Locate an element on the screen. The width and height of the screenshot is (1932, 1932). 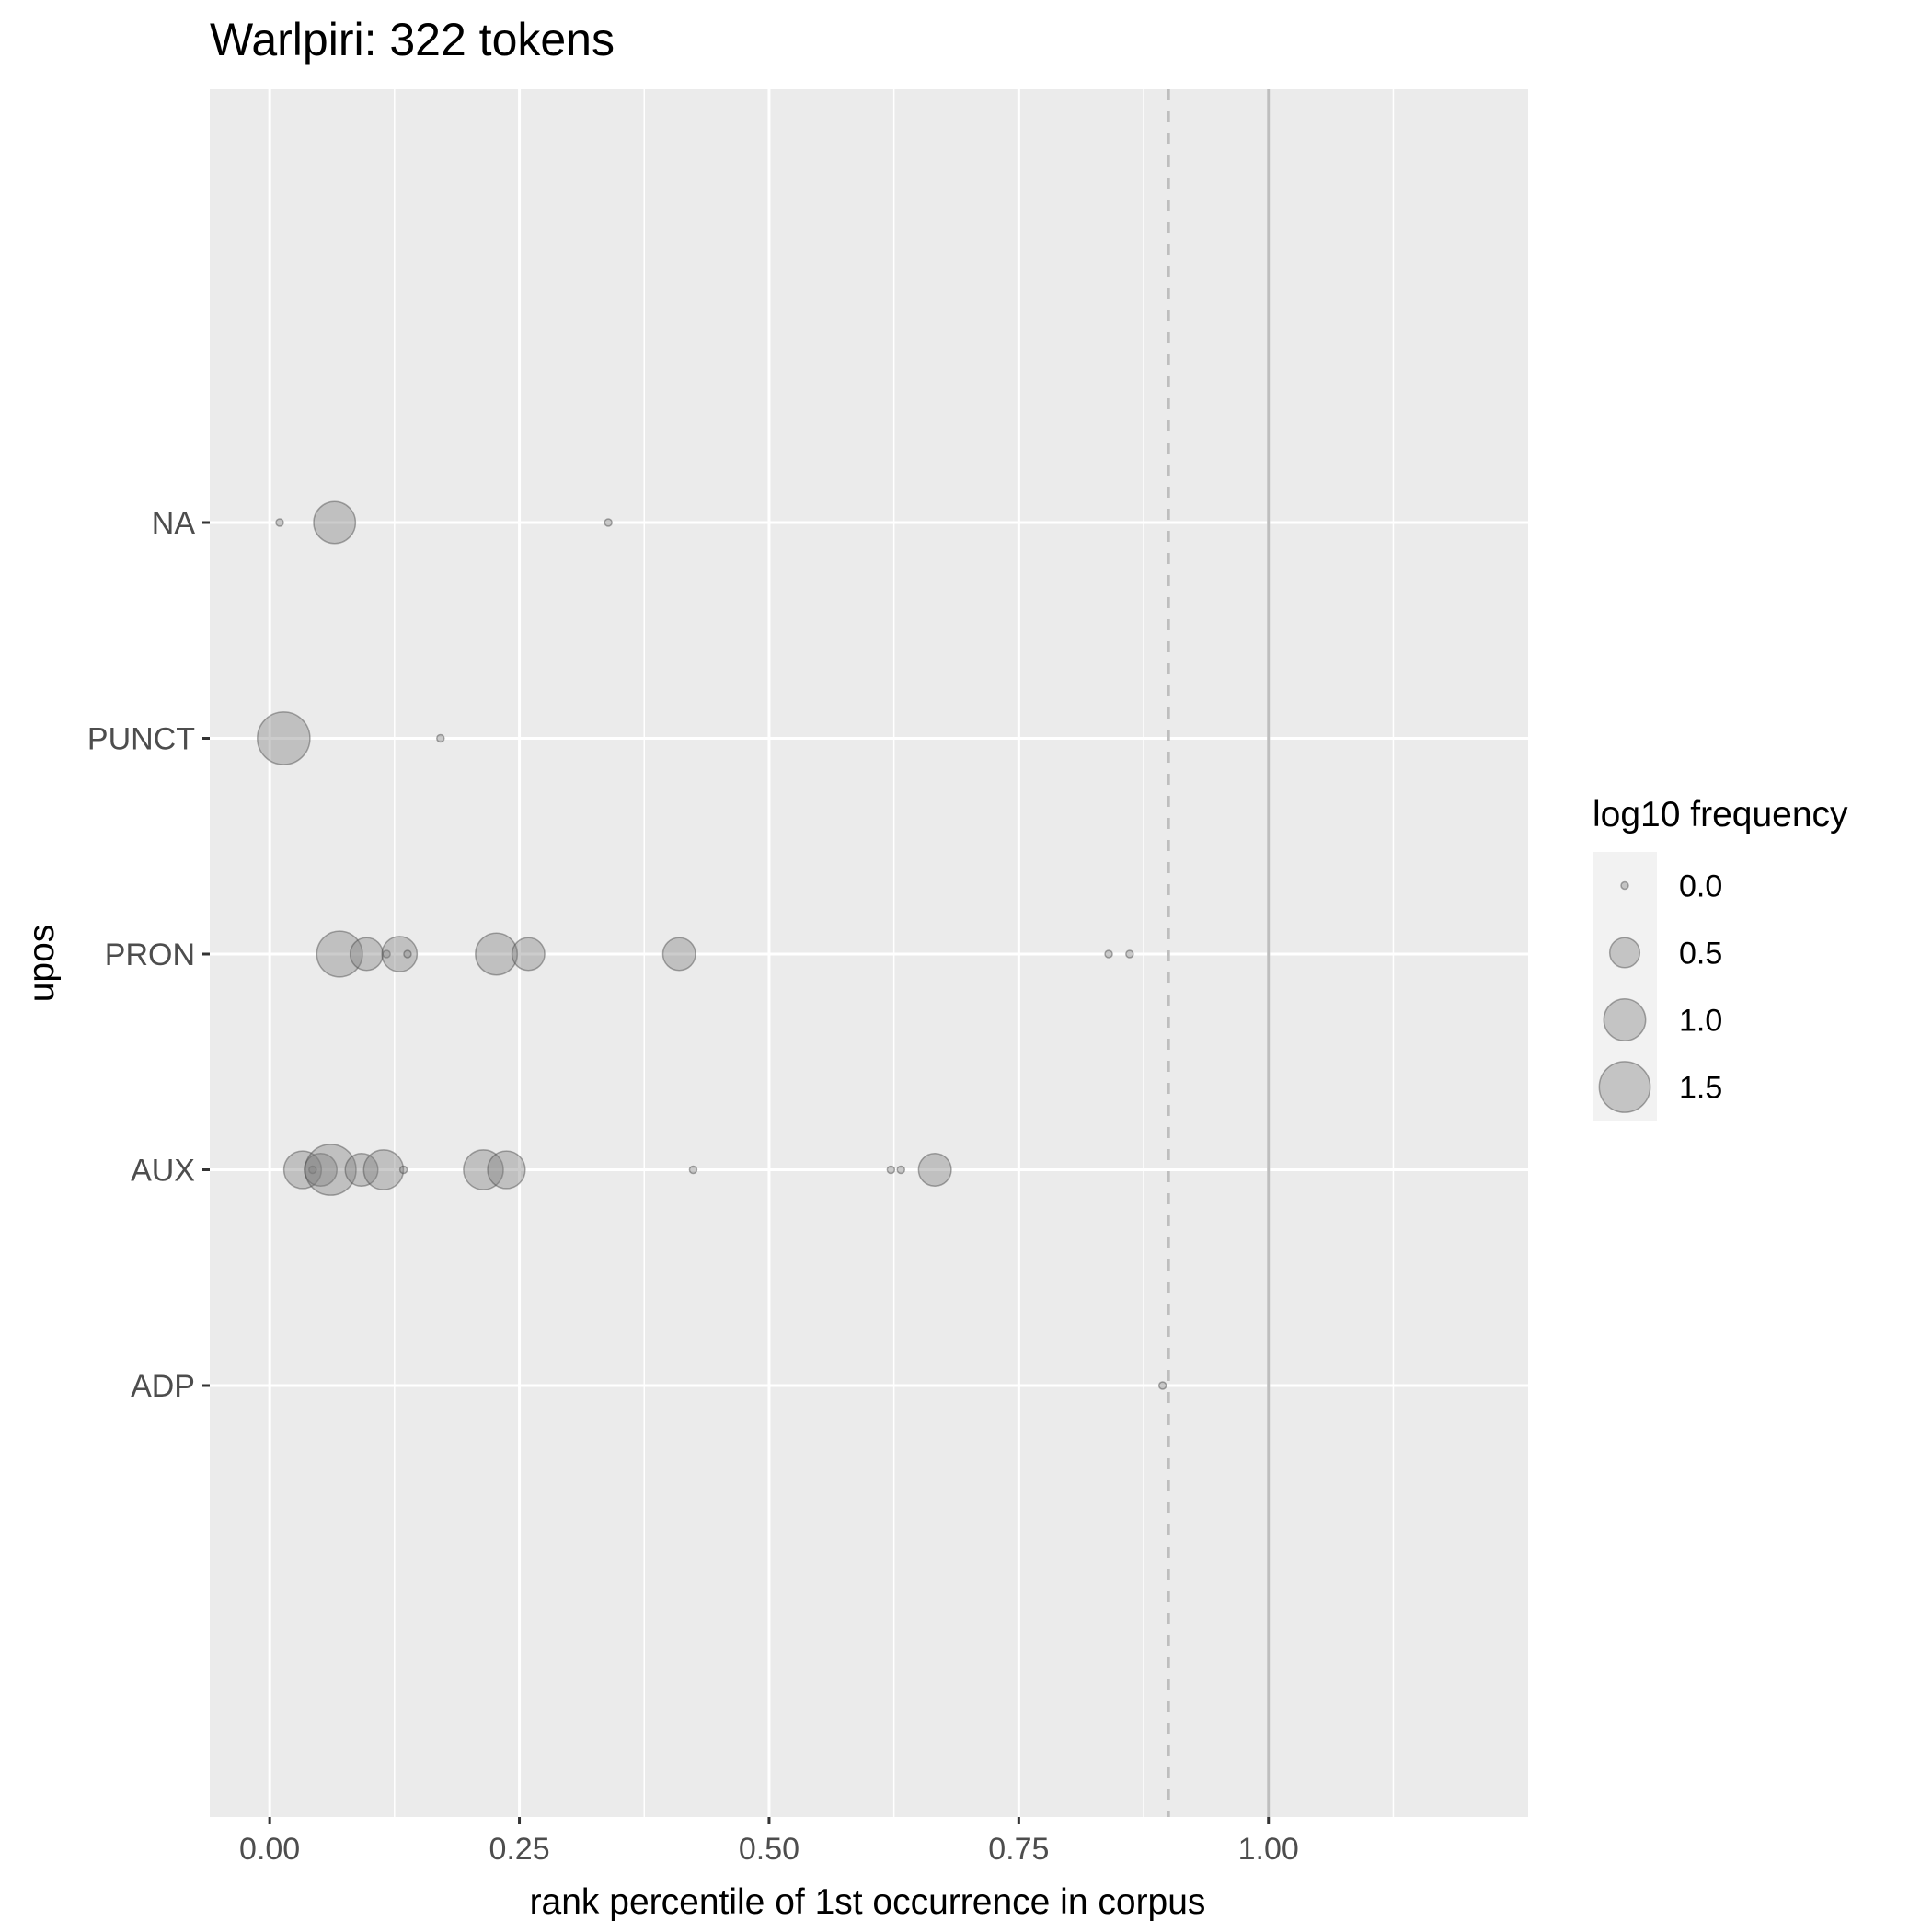
y-axis-title: upos is located at coordinates (42, 964).